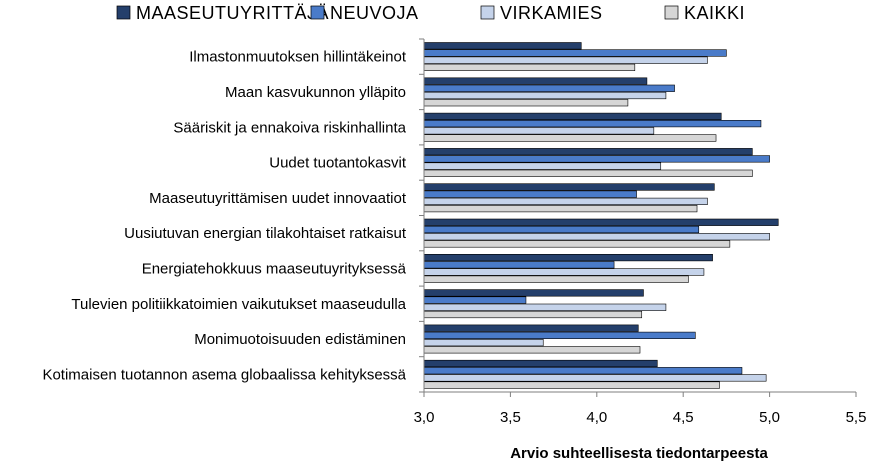 This screenshot has height=465, width=871. What do you see at coordinates (769, 417) in the screenshot?
I see `x-tick-label: 5,0` at bounding box center [769, 417].